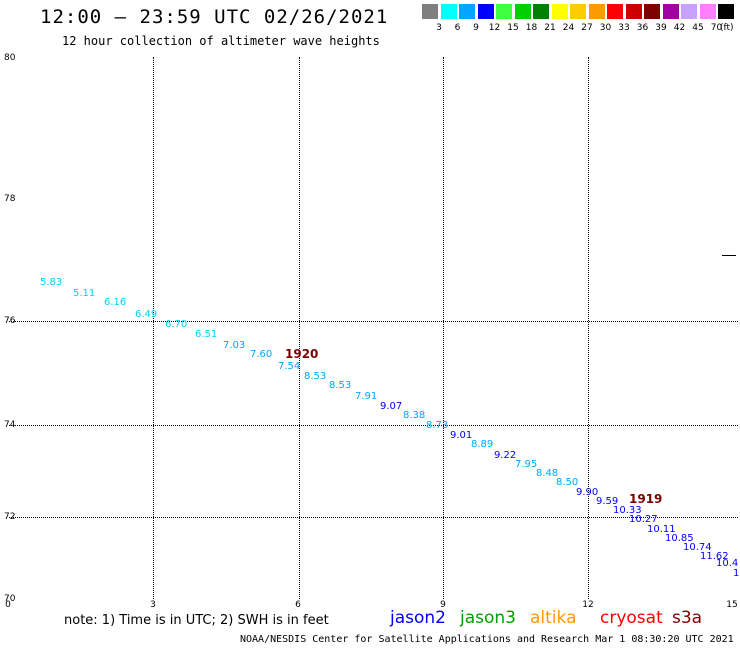 The width and height of the screenshot is (740, 650). Describe the element at coordinates (115, 302) in the screenshot. I see `wave-height-label: 6.16` at that location.